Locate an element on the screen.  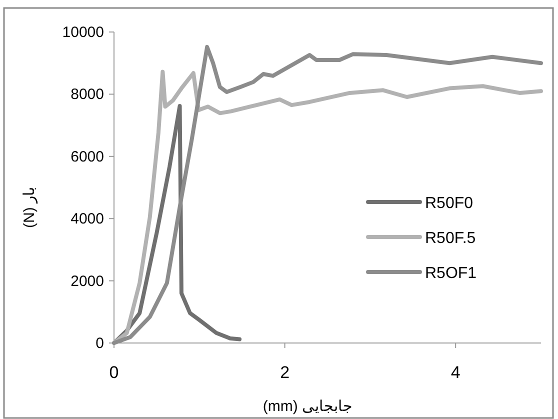
x-tick-label: 4 is located at coordinates (455, 372).